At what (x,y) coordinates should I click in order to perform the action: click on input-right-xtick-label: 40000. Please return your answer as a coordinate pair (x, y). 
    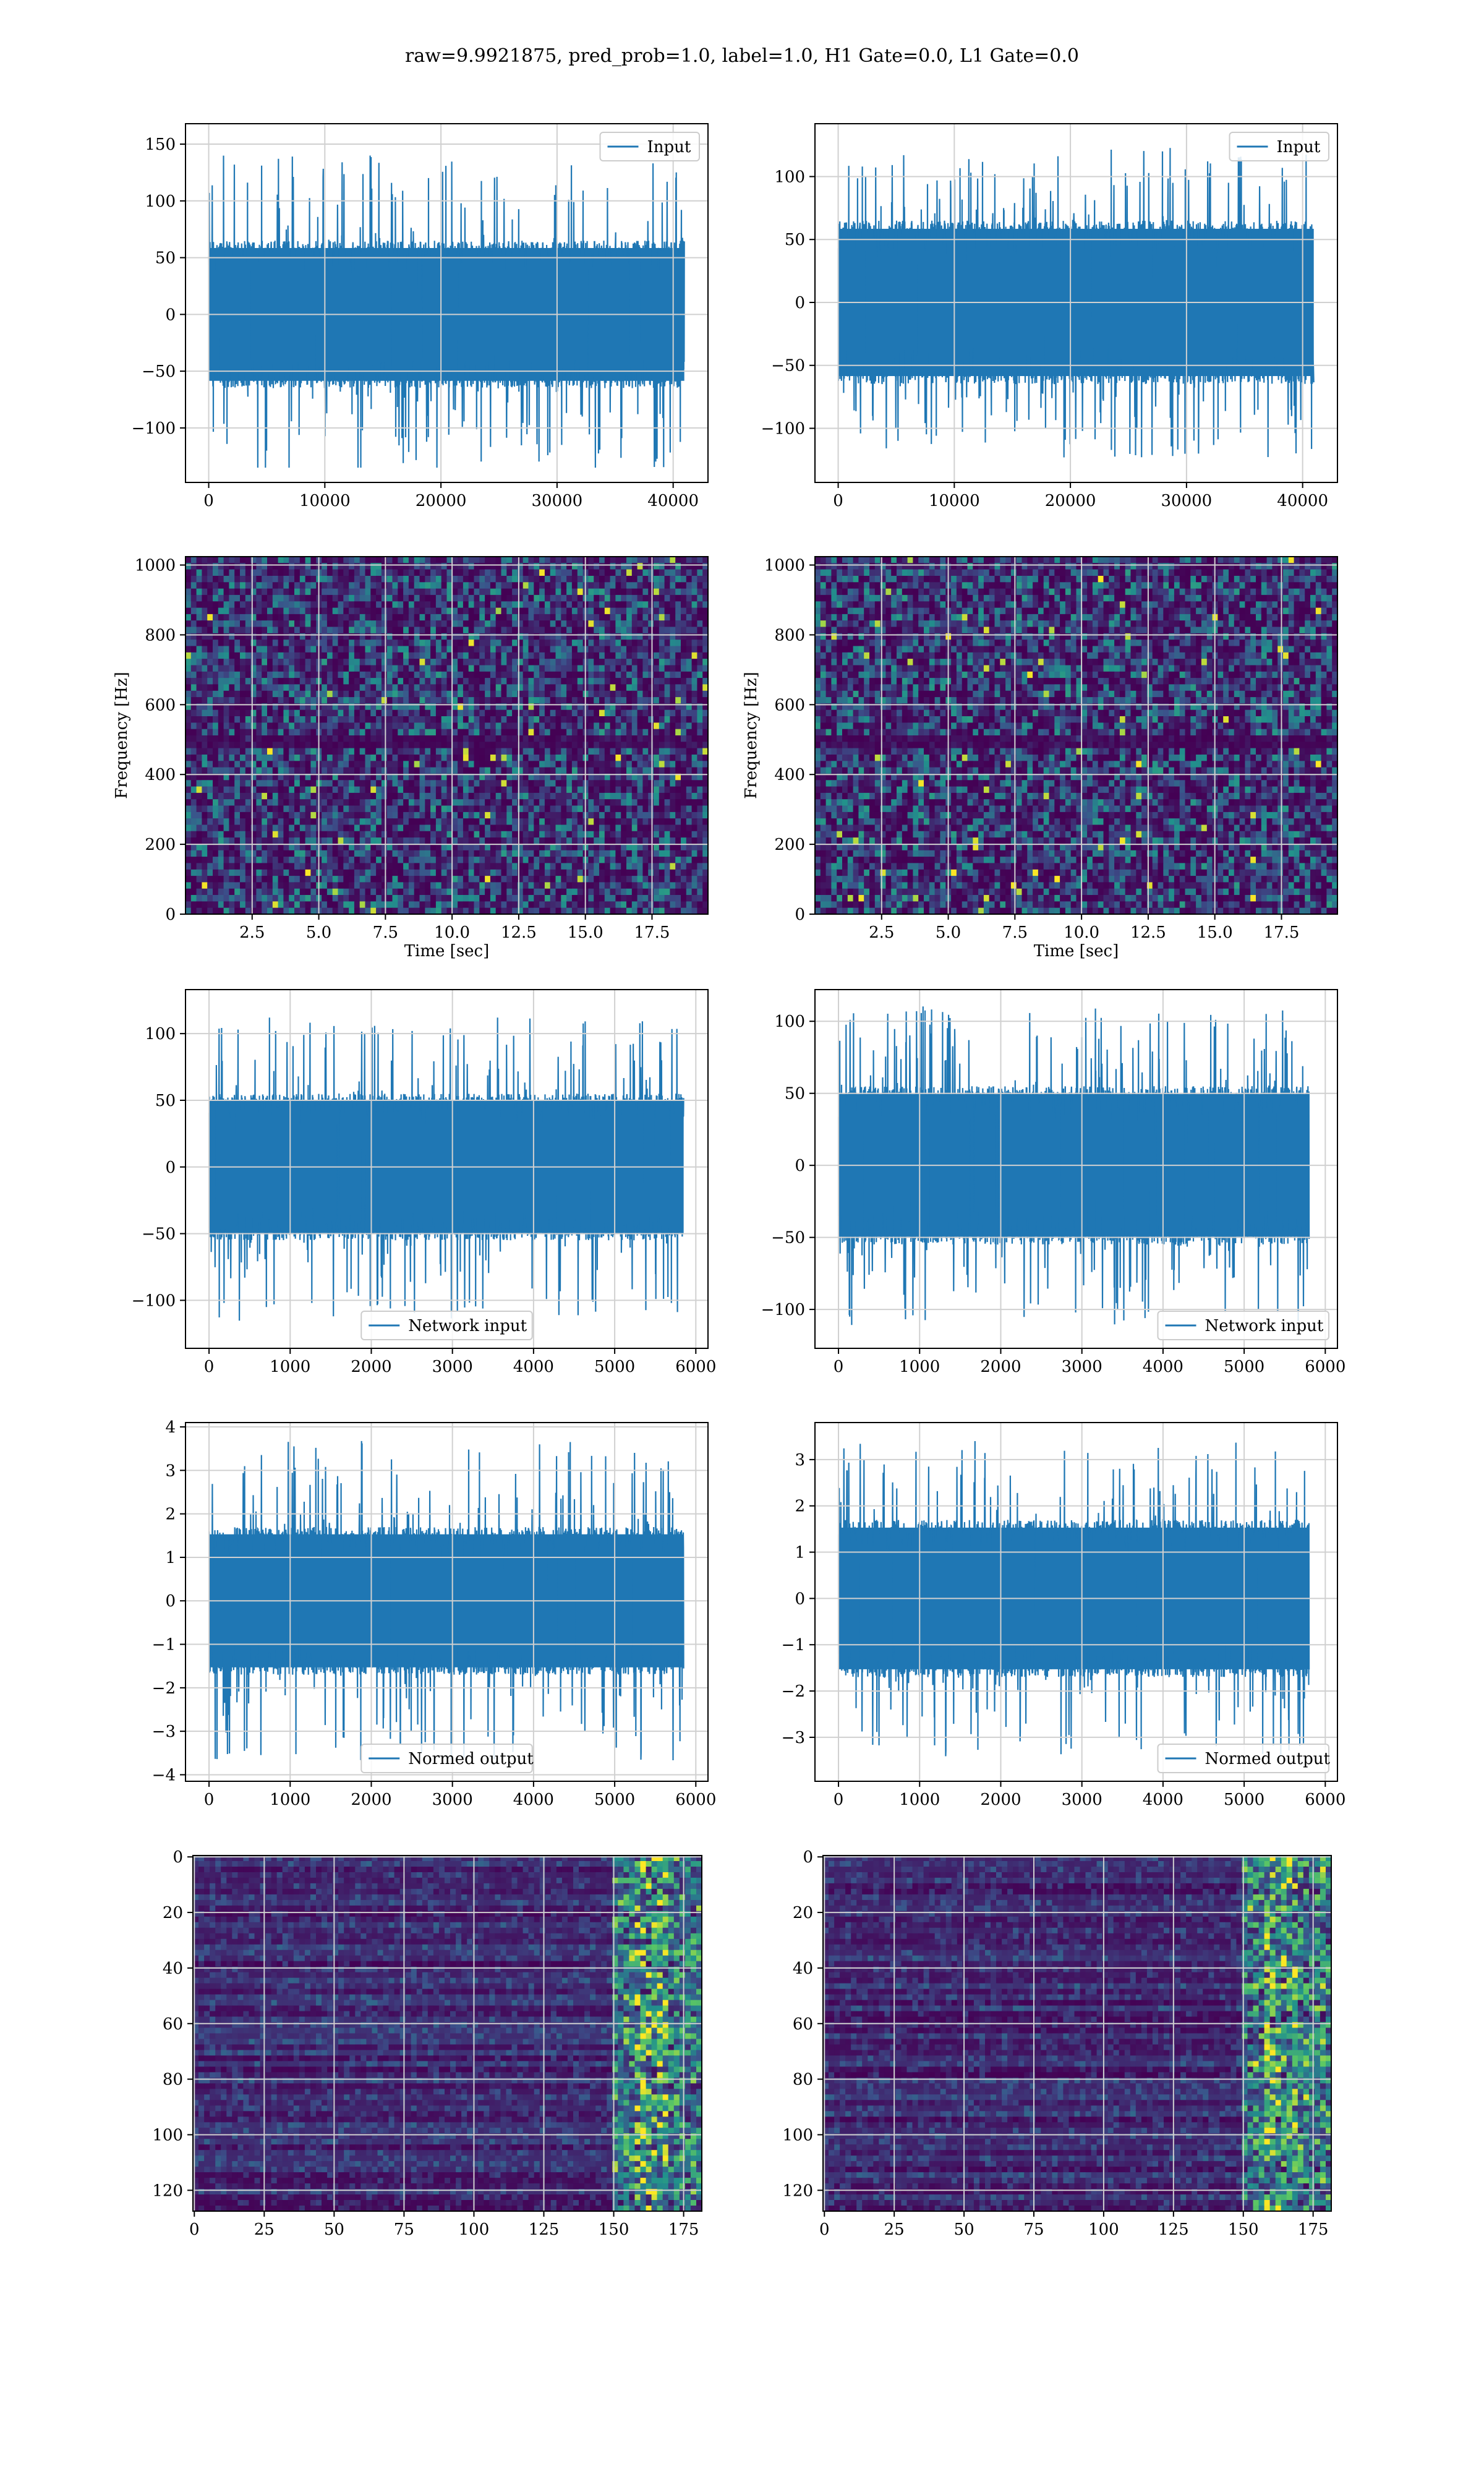
    Looking at the image, I should click on (1302, 501).